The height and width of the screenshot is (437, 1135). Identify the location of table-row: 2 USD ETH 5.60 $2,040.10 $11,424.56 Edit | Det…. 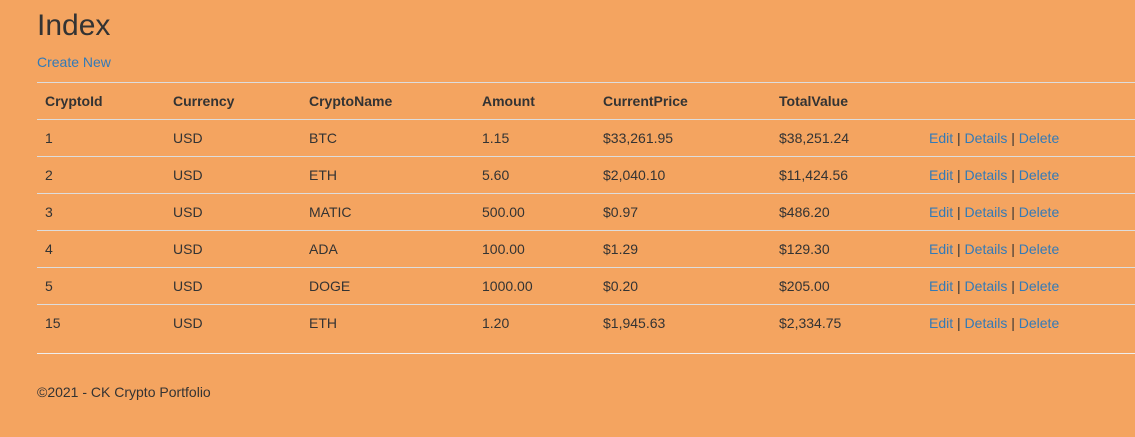
(586, 175).